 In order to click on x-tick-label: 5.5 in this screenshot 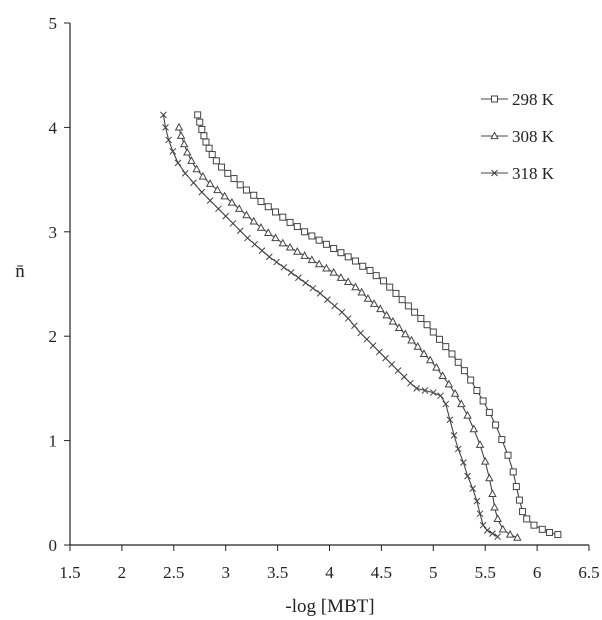, I will do `click(485, 572)`.